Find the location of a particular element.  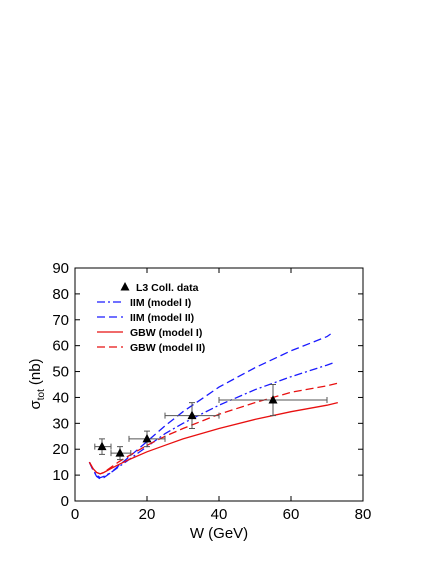

model-curves is located at coordinates (213, 406).